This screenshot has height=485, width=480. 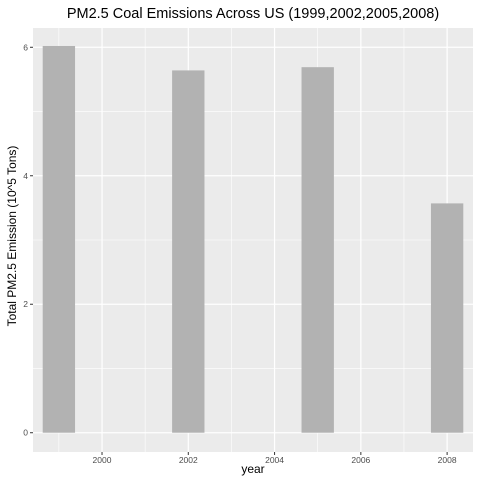 What do you see at coordinates (317, 250) in the screenshot?
I see `bar-2005` at bounding box center [317, 250].